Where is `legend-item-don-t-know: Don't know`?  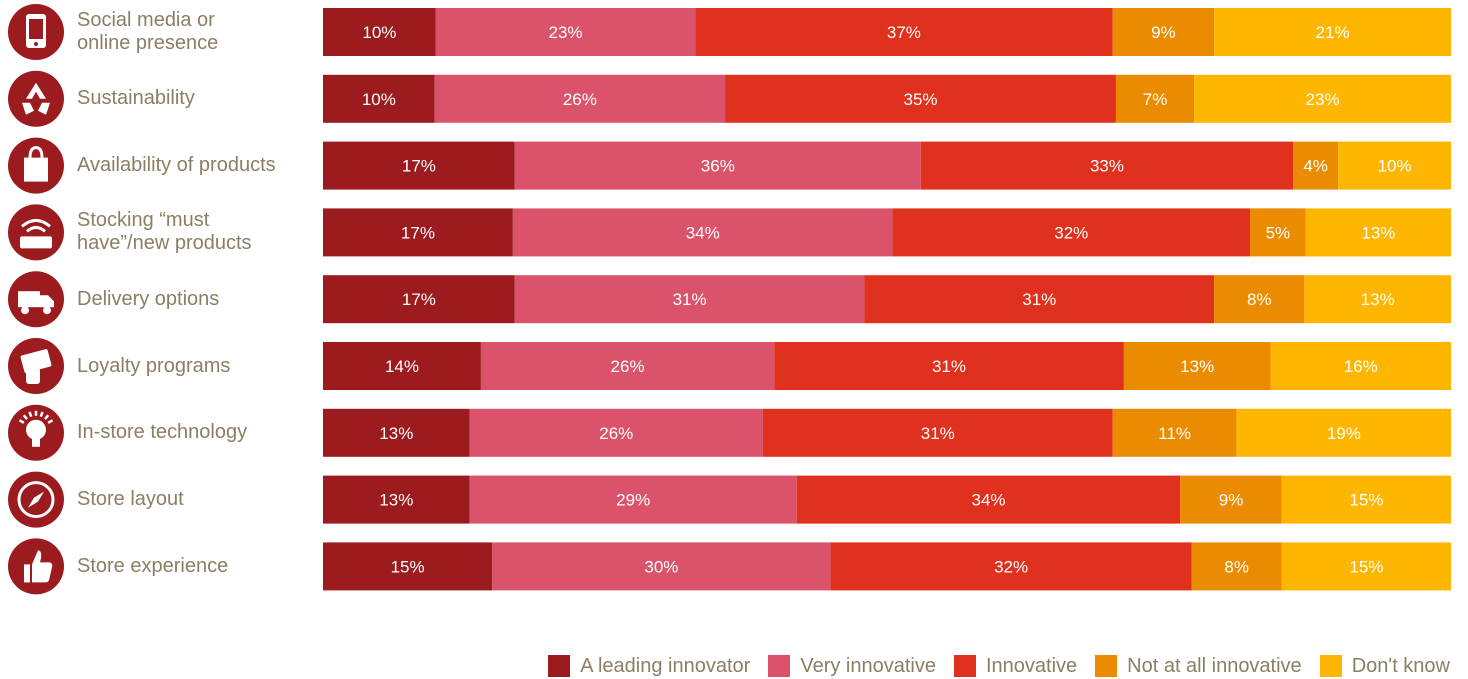 legend-item-don-t-know: Don't know is located at coordinates (1384, 666).